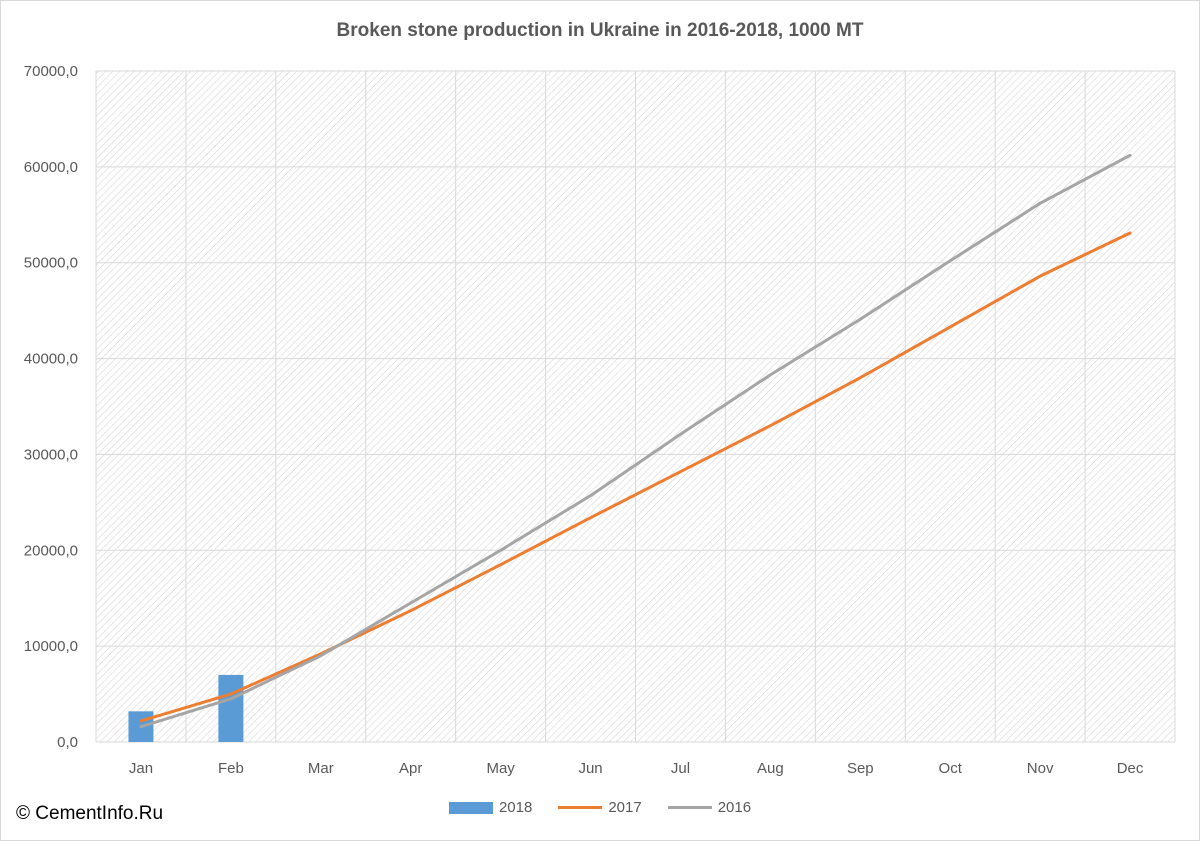 This screenshot has height=841, width=1200. Describe the element at coordinates (141, 768) in the screenshot. I see `x-tick-label: Jan` at that location.